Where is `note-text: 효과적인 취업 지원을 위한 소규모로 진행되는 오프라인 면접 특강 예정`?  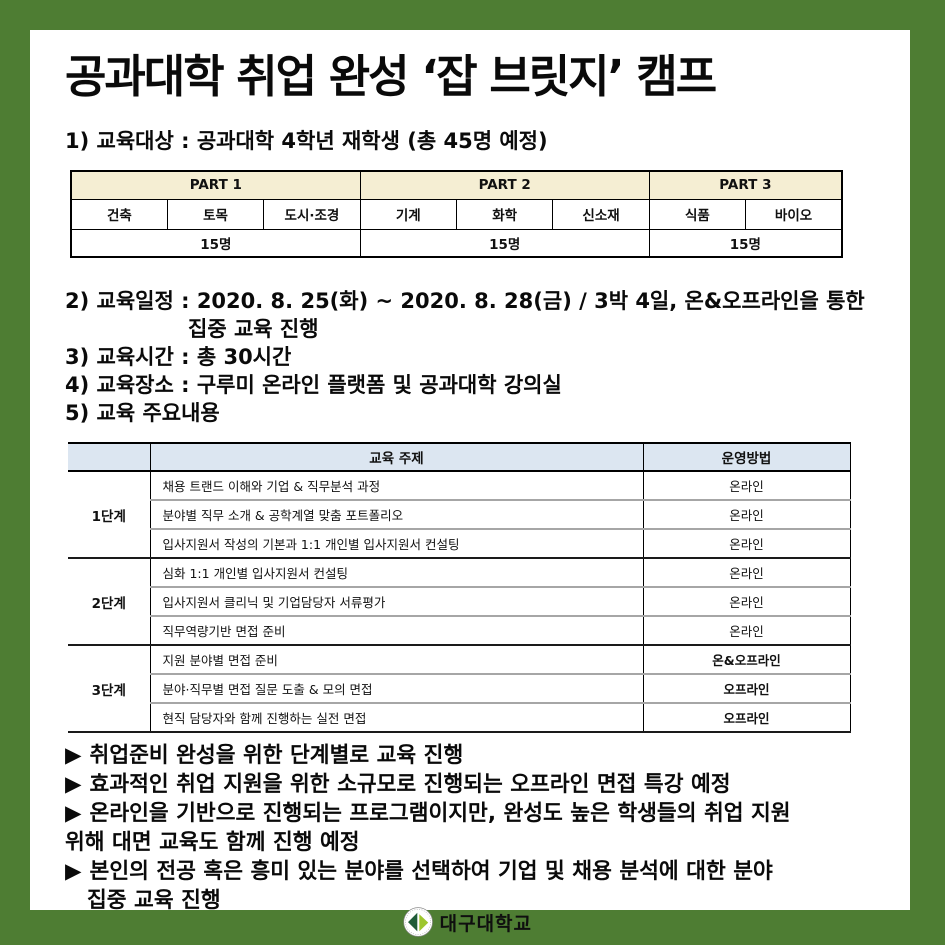 note-text: 효과적인 취업 지원을 위한 소규모로 진행되는 오프라인 면접 특강 예정 is located at coordinates (410, 785).